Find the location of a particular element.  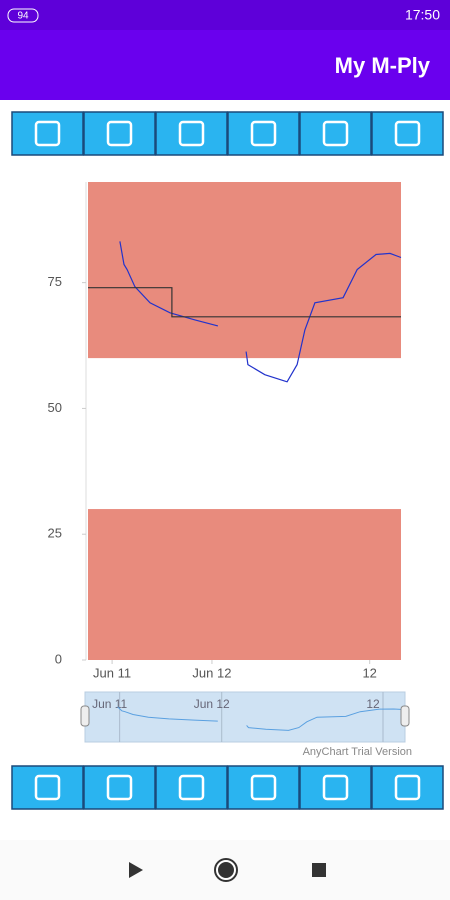

battery-level: 94 is located at coordinates (23, 16).